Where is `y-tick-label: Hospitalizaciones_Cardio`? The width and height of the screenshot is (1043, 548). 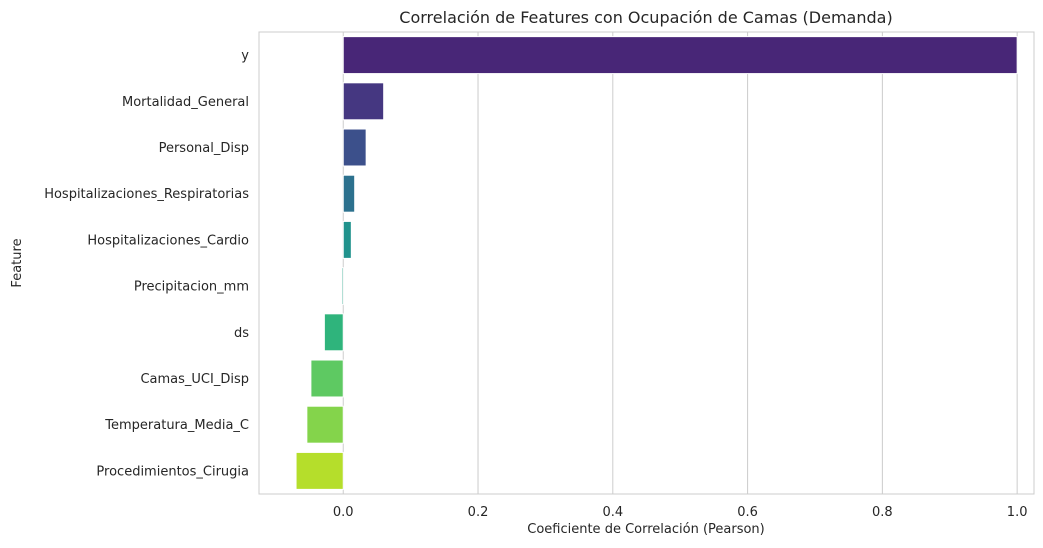
y-tick-label: Hospitalizaciones_Cardio is located at coordinates (168, 240).